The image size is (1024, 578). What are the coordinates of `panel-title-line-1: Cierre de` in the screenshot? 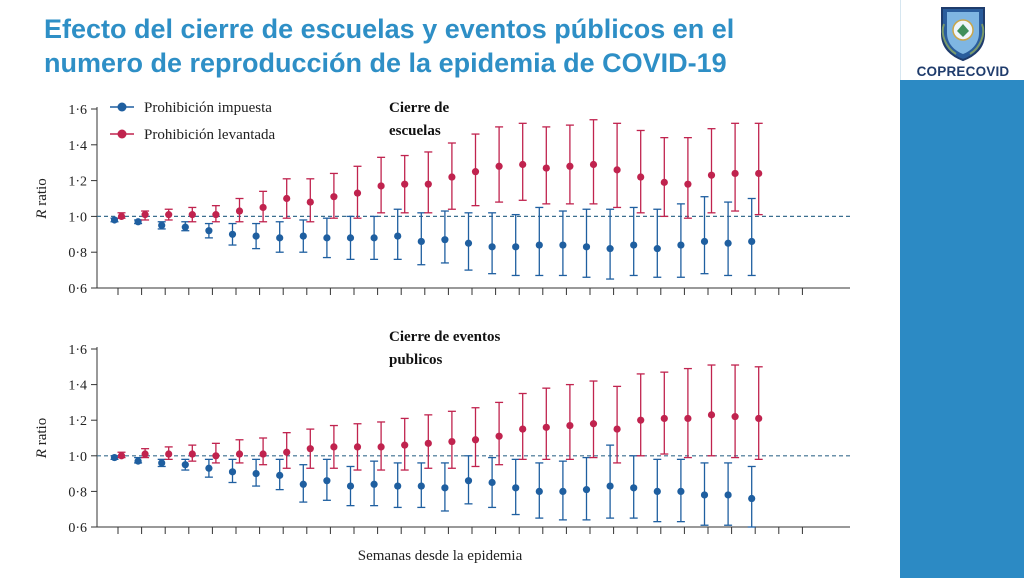 It's located at (419, 108).